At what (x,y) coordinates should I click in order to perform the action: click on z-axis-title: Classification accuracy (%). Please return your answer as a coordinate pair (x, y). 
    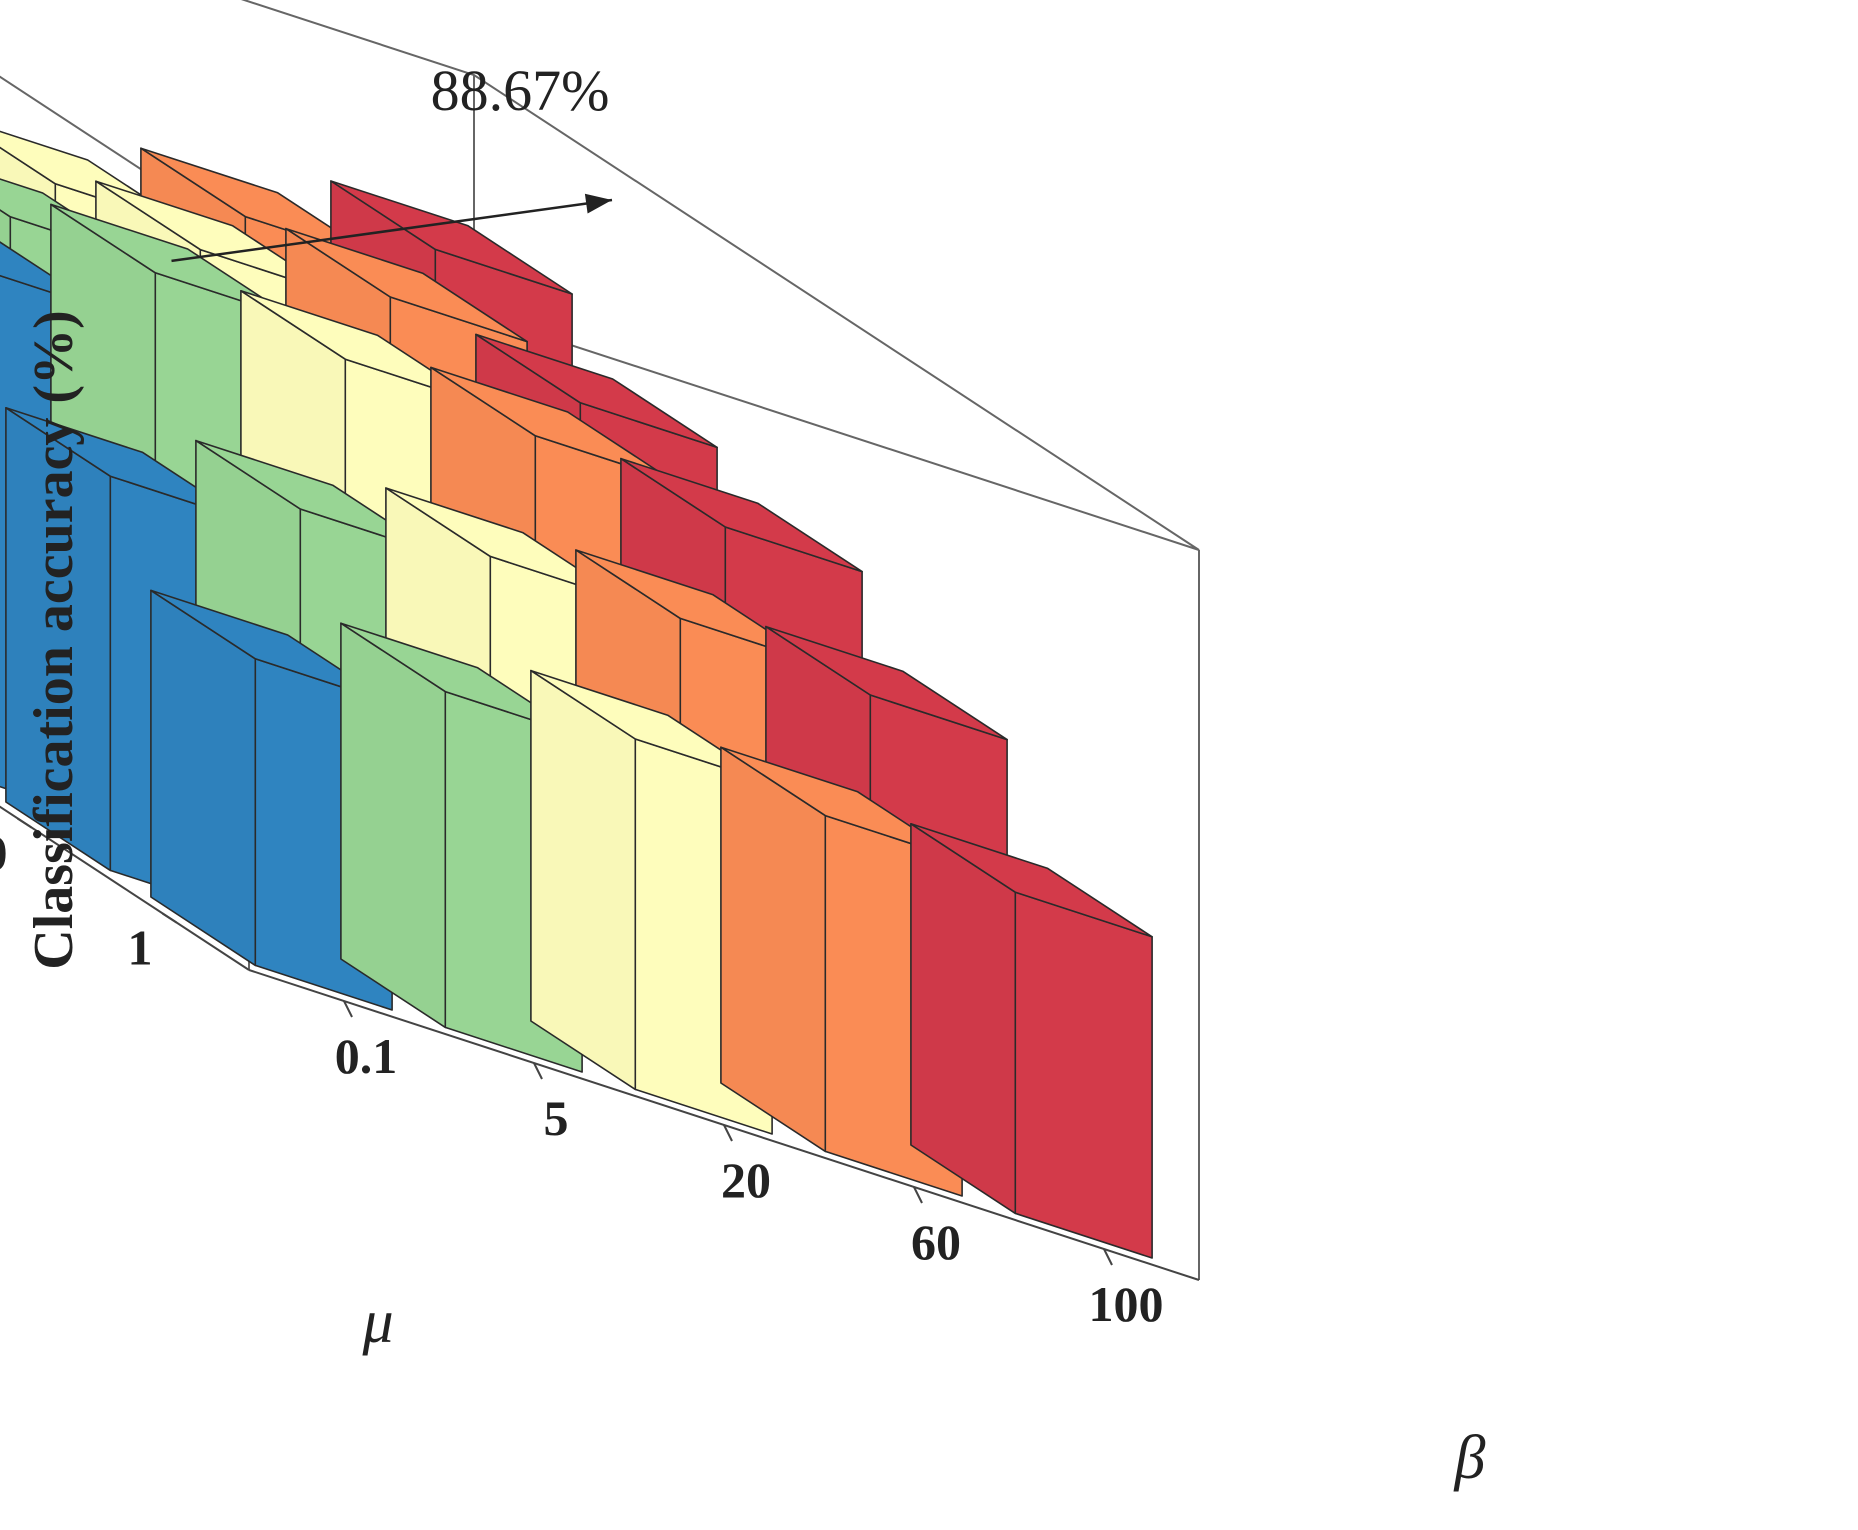
    Looking at the image, I should click on (54, 639).